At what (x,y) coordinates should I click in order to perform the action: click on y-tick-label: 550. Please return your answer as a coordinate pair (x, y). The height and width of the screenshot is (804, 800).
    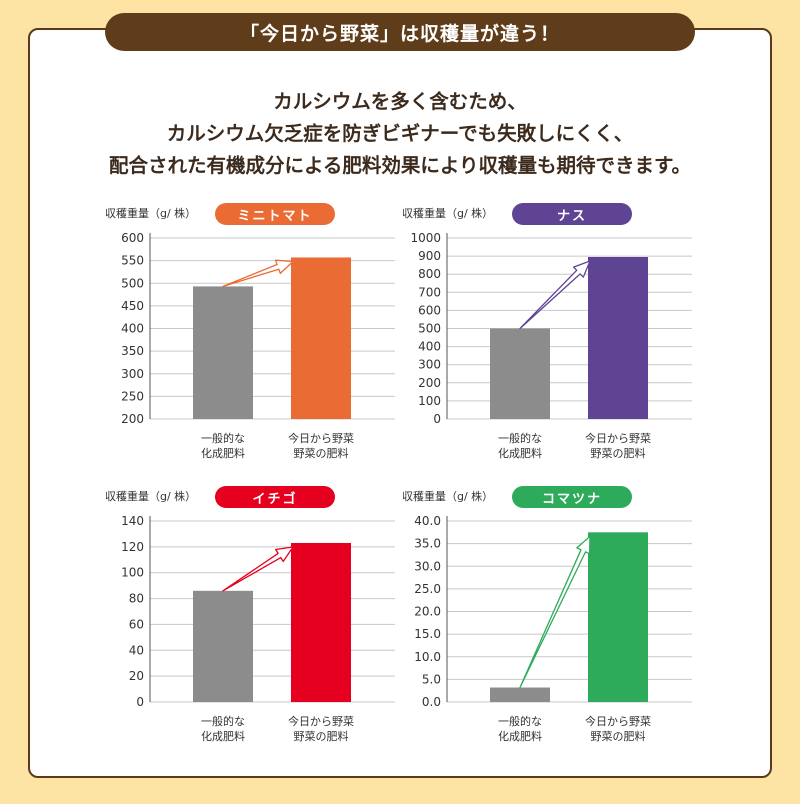
    Looking at the image, I should click on (132, 261).